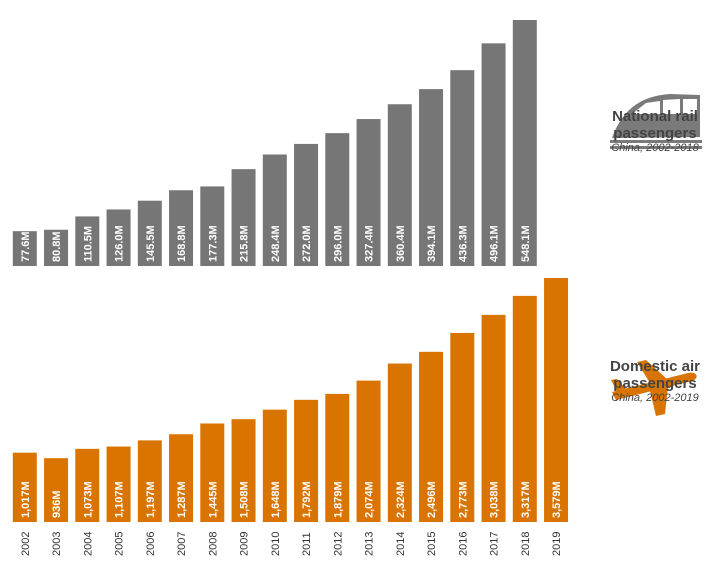  Describe the element at coordinates (57, 504) in the screenshot. I see `air-bar-label: 936M` at that location.